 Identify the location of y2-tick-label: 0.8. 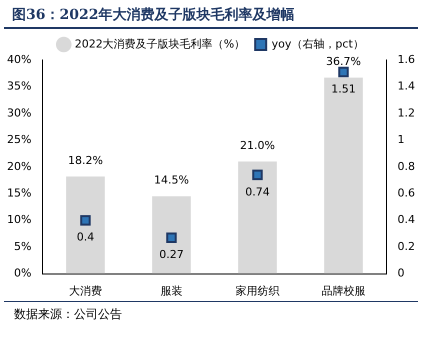
(407, 166).